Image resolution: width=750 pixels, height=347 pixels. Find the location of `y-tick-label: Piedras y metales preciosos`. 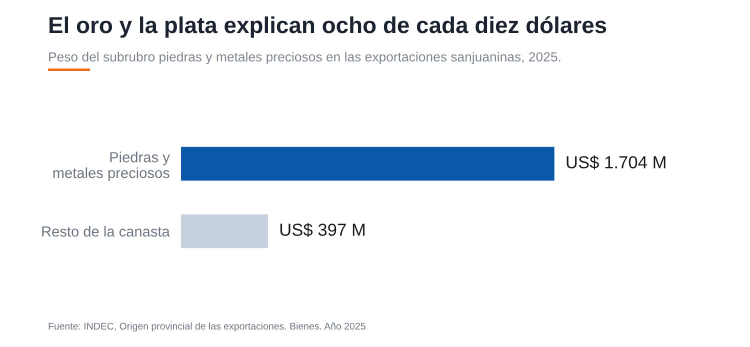

y-tick-label: Piedras y metales preciosos is located at coordinates (111, 166).